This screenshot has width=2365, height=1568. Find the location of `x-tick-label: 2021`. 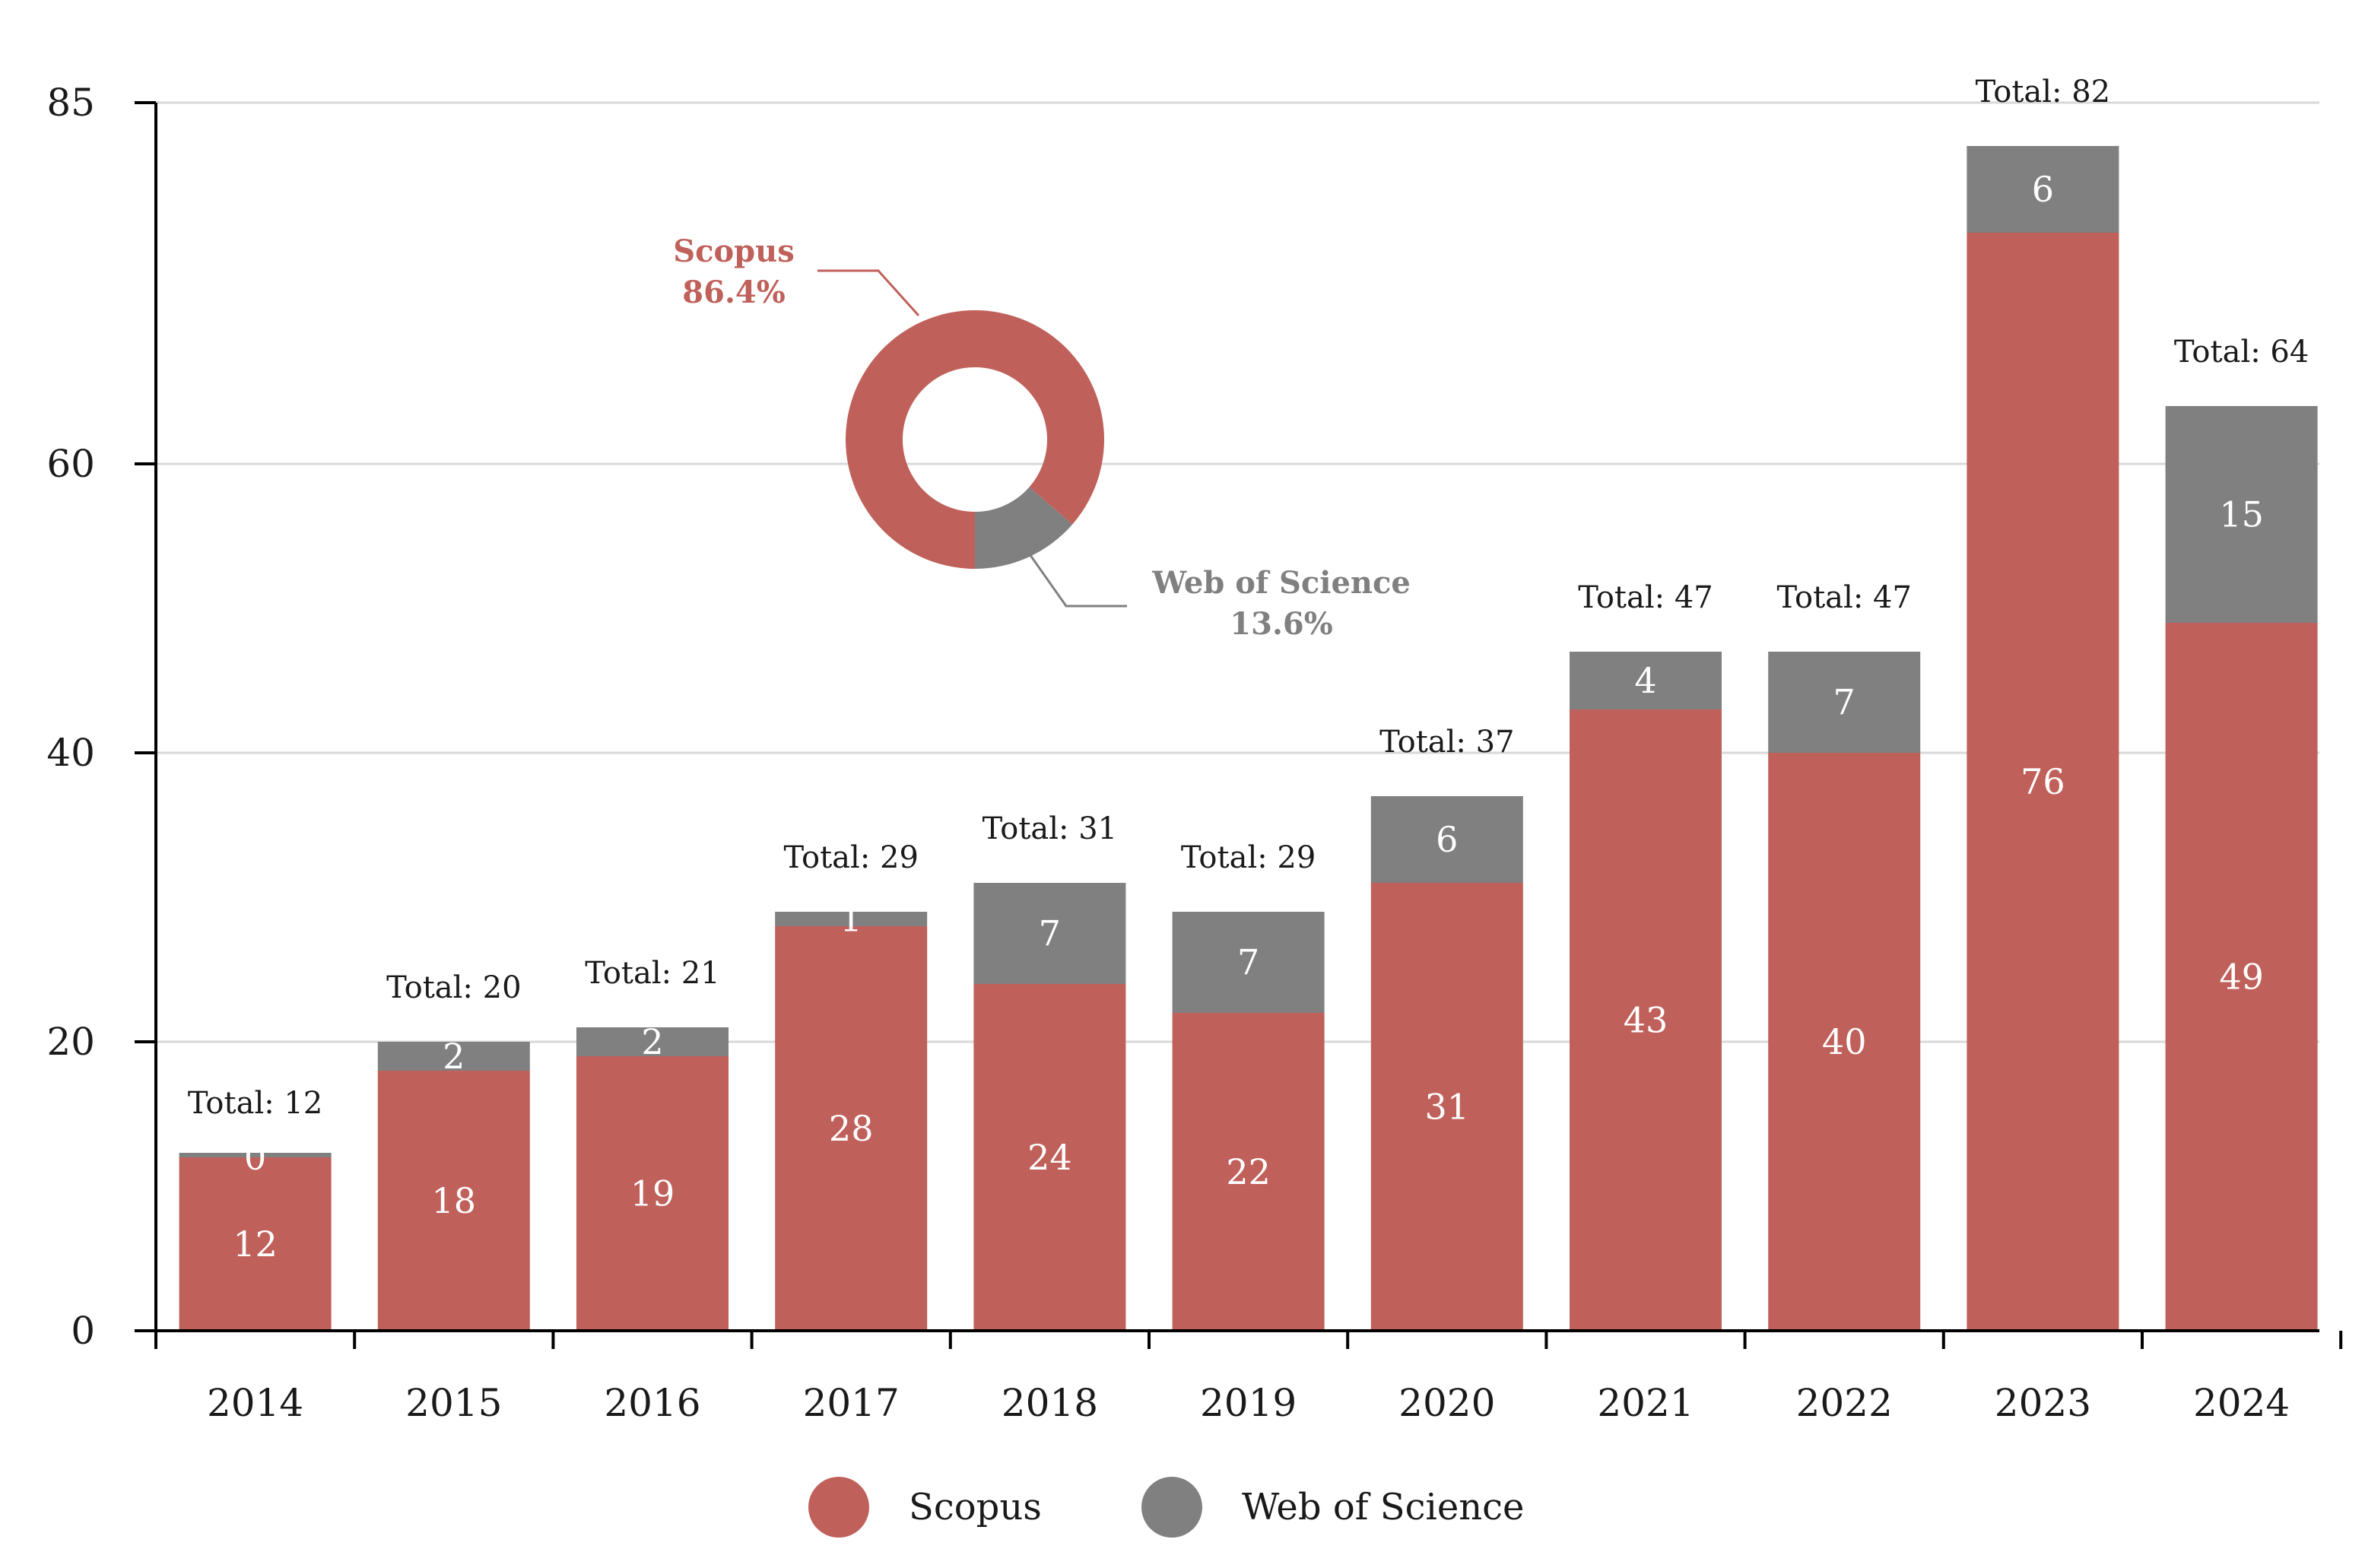

x-tick-label: 2021 is located at coordinates (1645, 1403).